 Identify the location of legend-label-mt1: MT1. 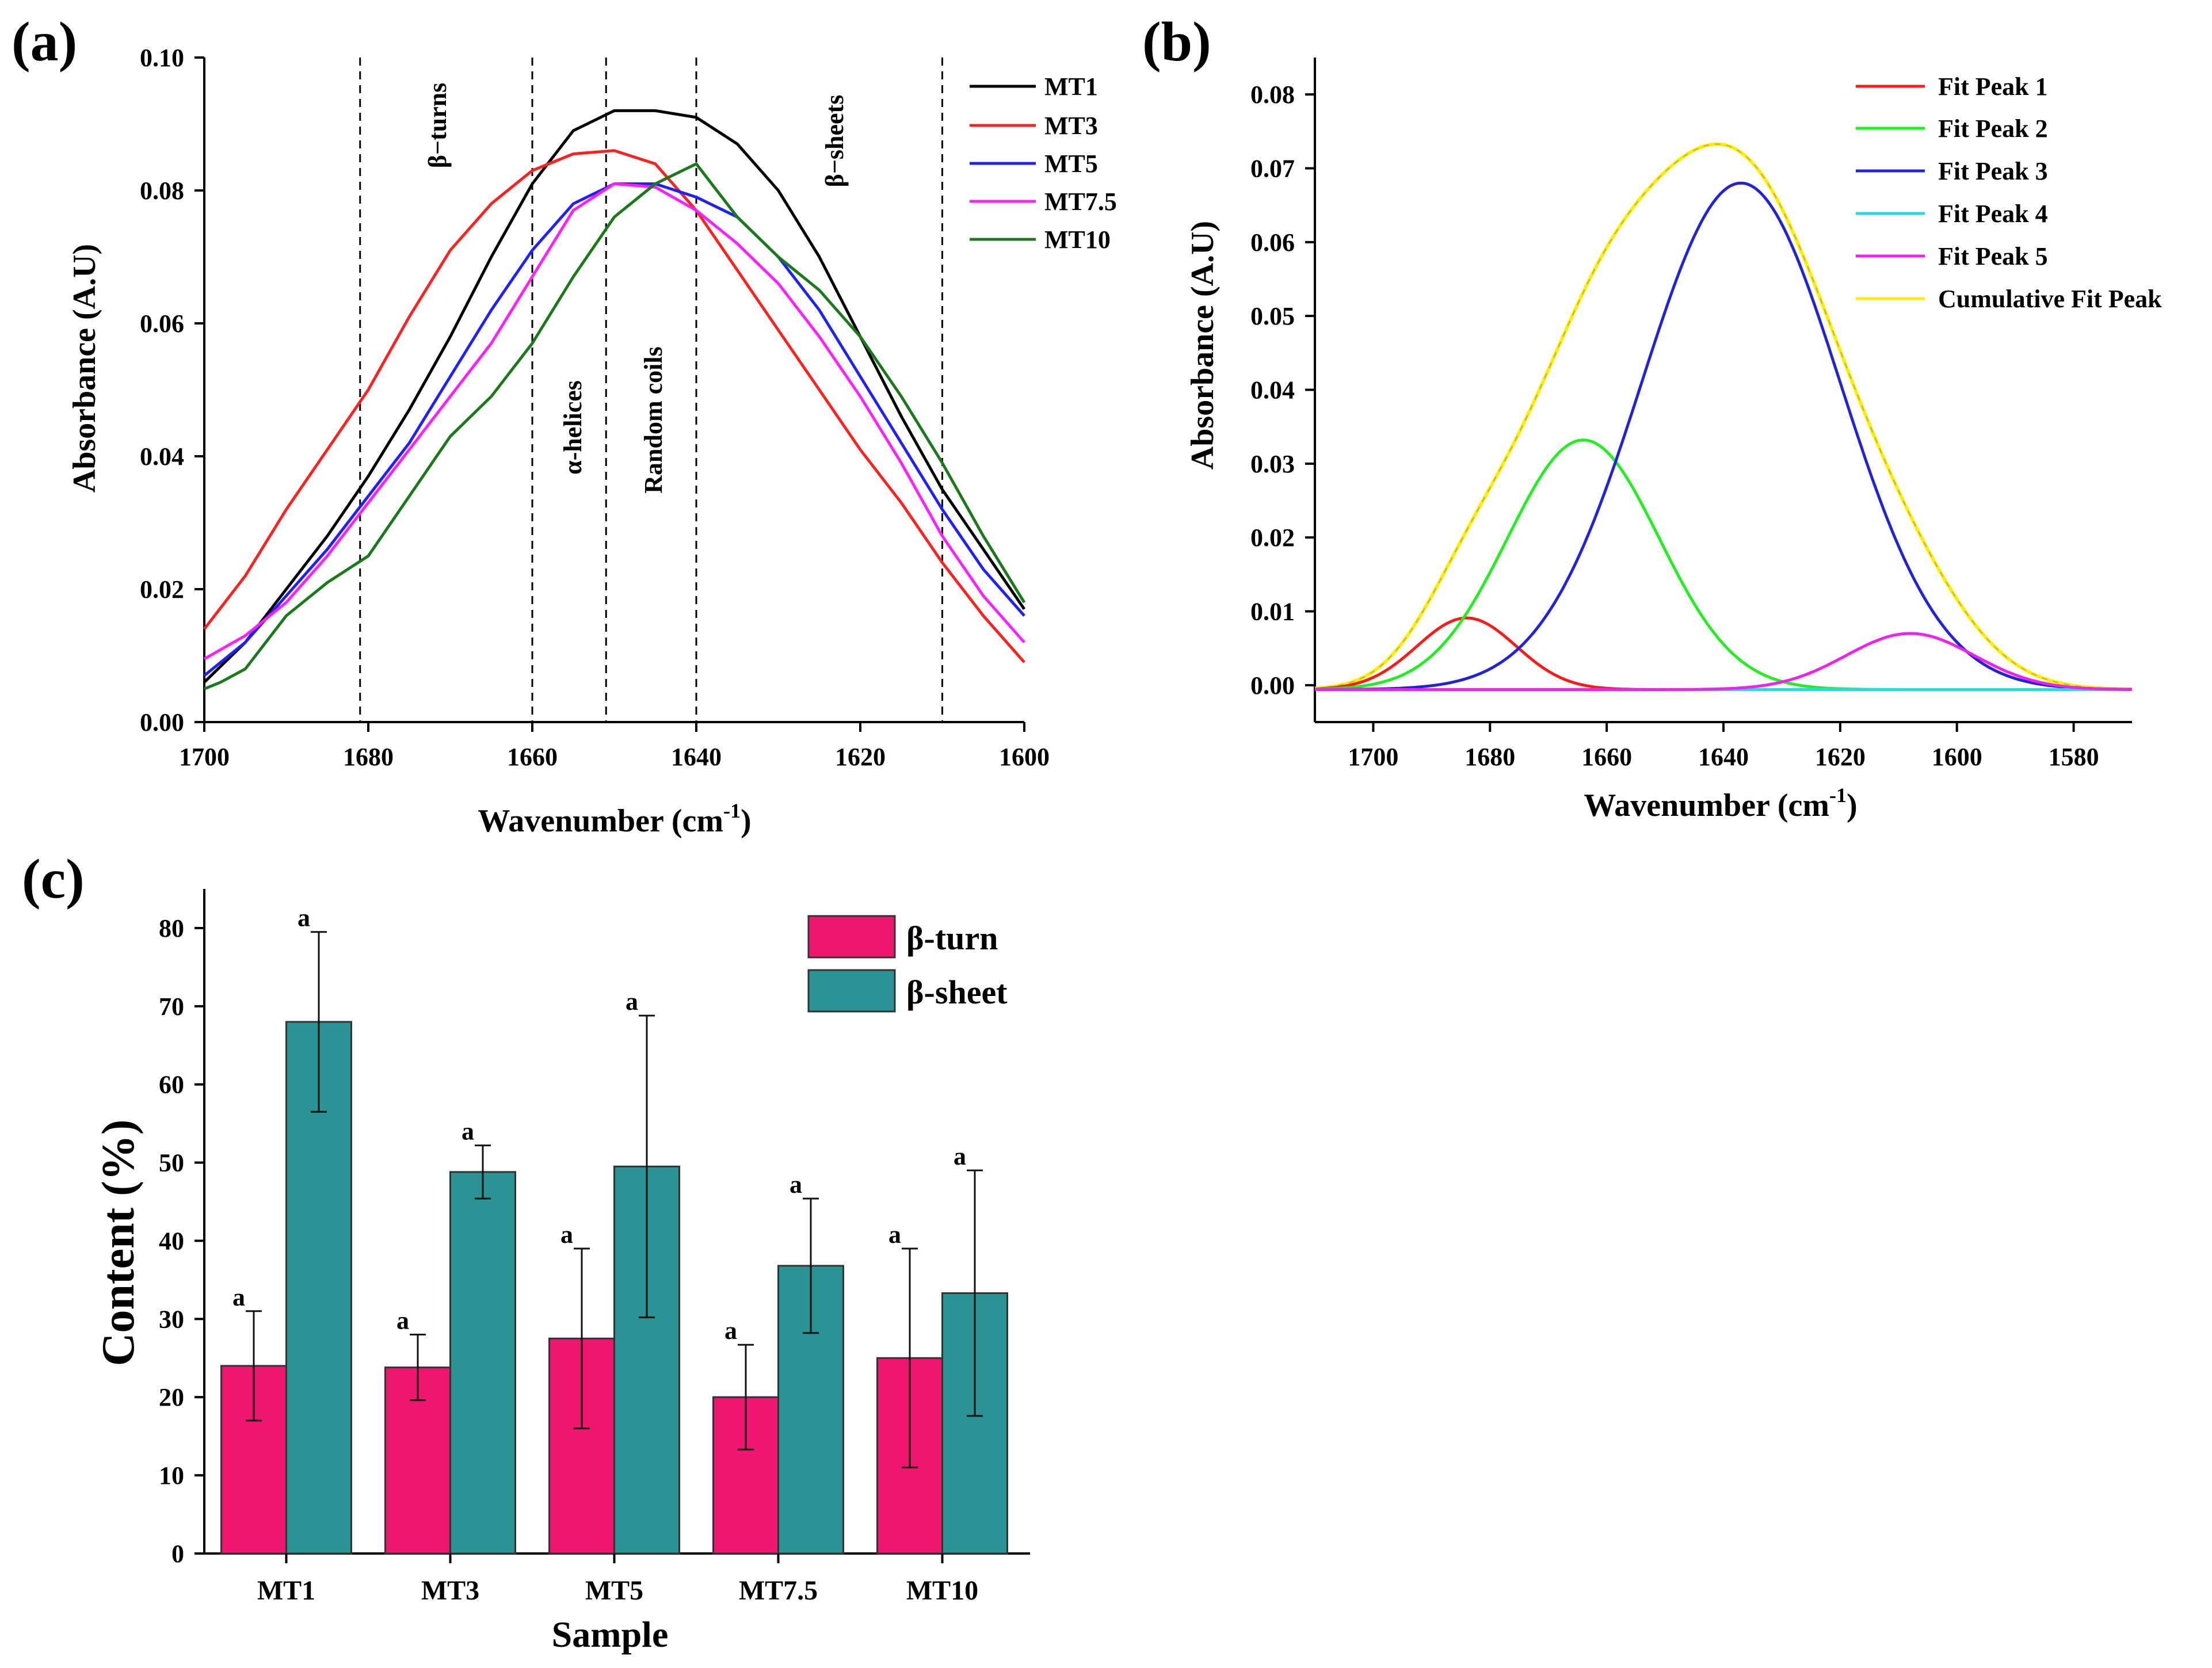
(1071, 86).